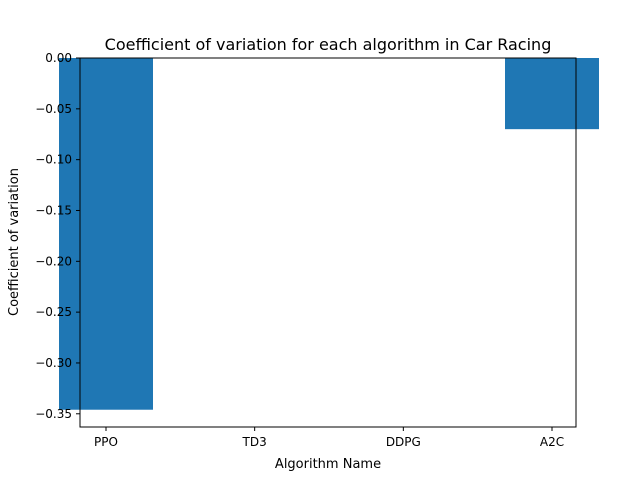 This screenshot has width=640, height=480. What do you see at coordinates (53, 261) in the screenshot?
I see `y-tick-label: −0.20` at bounding box center [53, 261].